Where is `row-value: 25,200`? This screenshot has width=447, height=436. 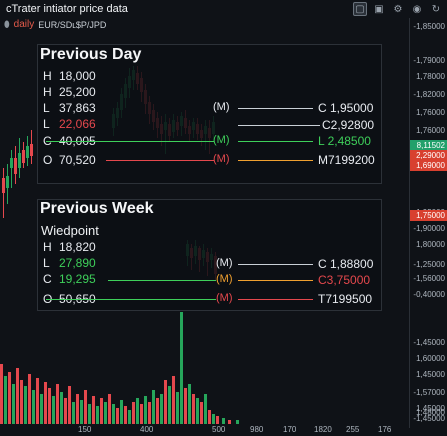
row-value: 25,200 is located at coordinates (77, 92).